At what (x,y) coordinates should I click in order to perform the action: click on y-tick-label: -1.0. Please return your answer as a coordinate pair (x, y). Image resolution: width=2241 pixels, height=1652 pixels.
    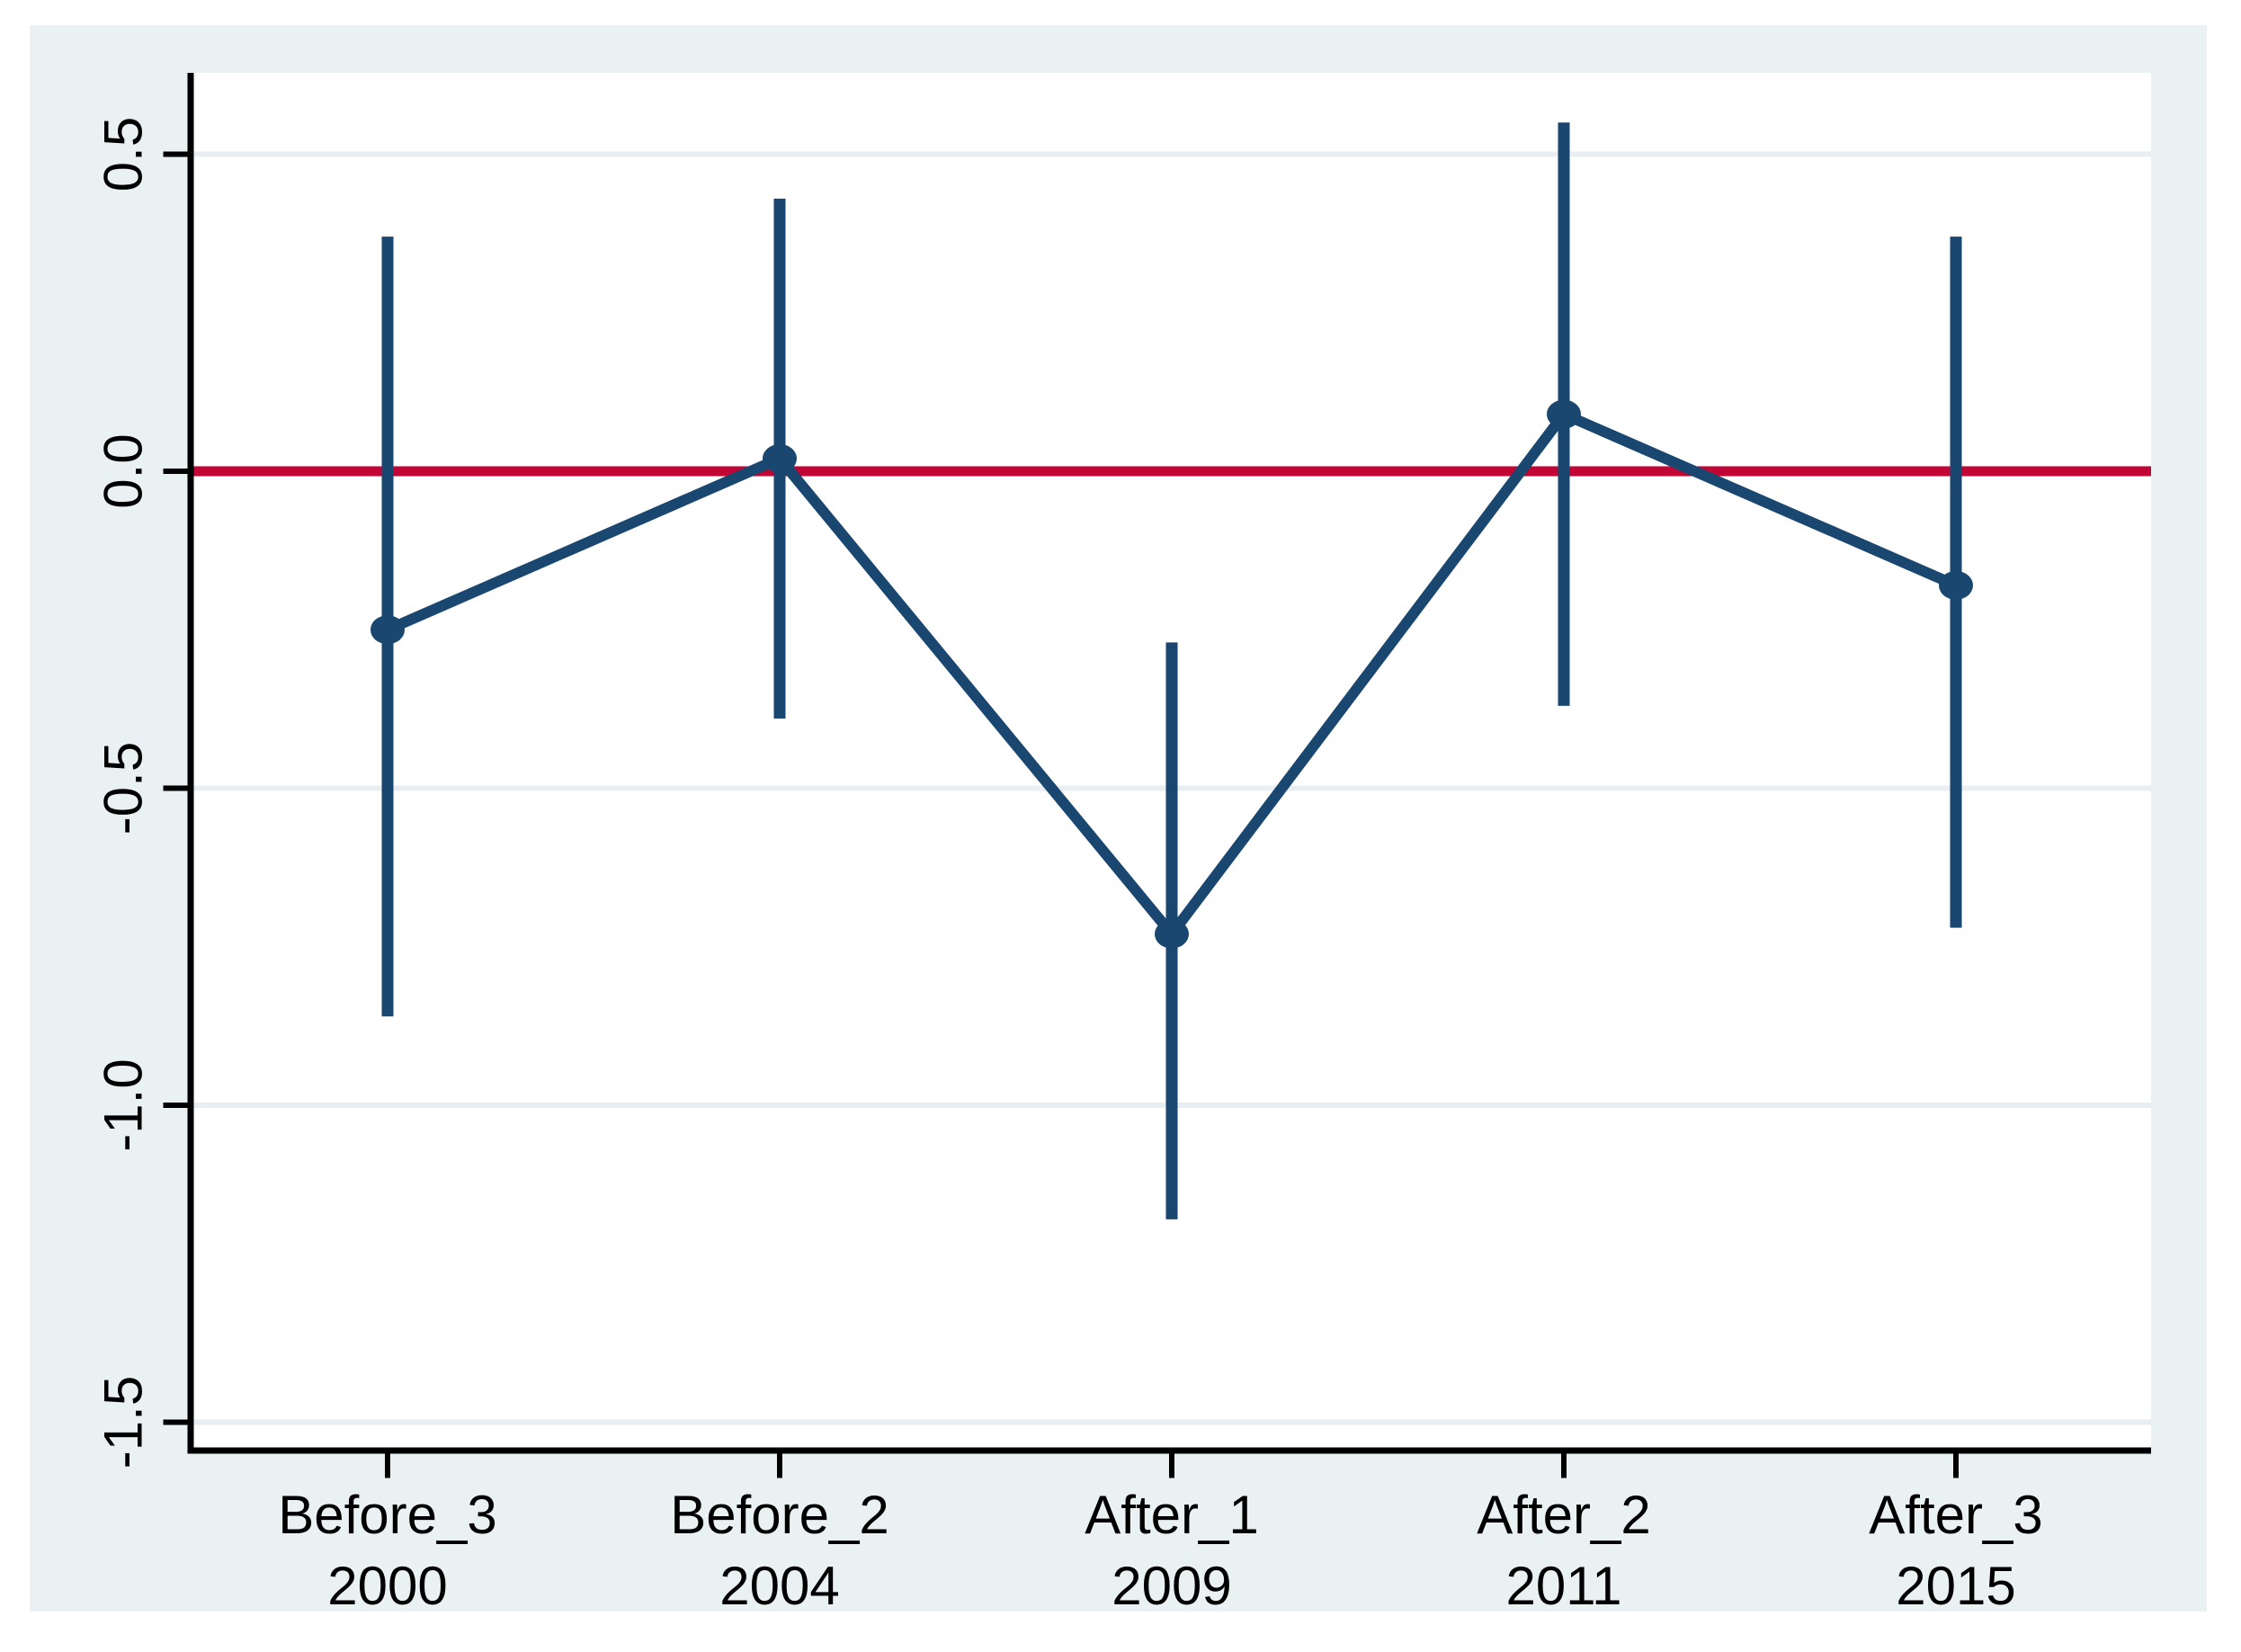
    Looking at the image, I should click on (124, 1104).